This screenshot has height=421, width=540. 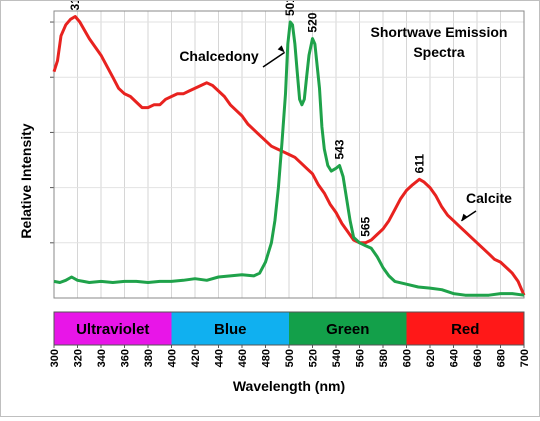 What do you see at coordinates (126, 358) in the screenshot?
I see `x-tick-label: 360` at bounding box center [126, 358].